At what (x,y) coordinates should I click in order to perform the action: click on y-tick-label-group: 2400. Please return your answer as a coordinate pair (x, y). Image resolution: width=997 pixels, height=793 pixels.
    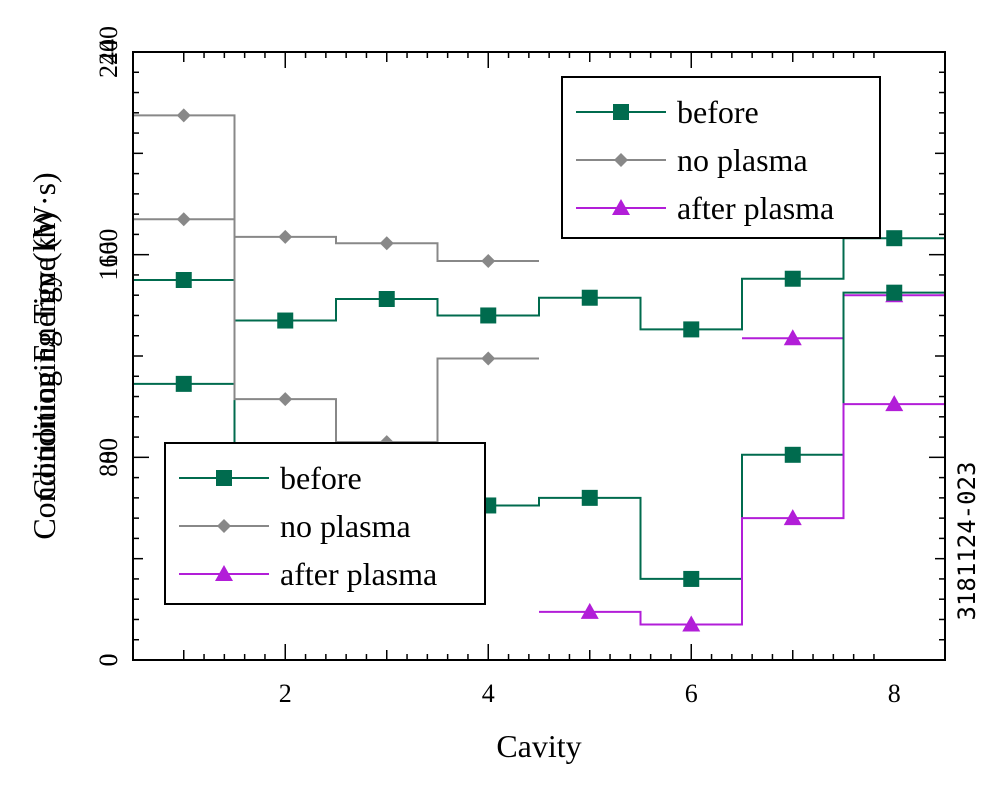
    Looking at the image, I should click on (108, 52).